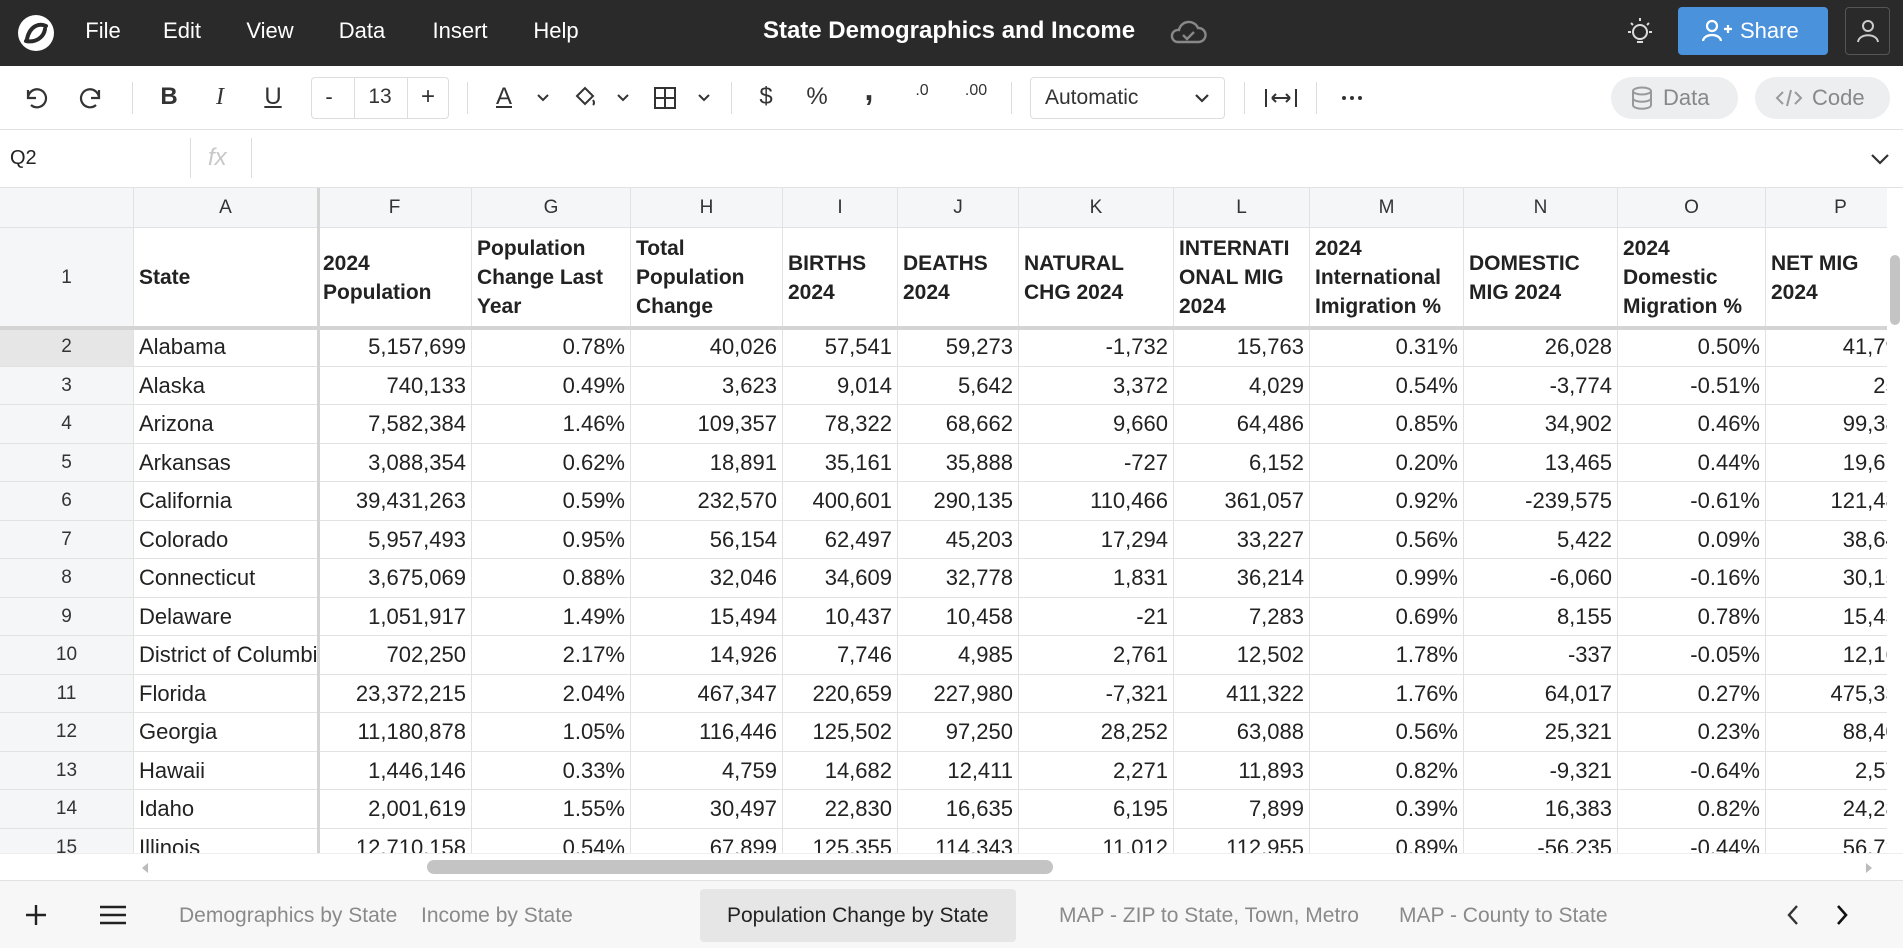 The width and height of the screenshot is (1903, 949). Describe the element at coordinates (1096, 655) in the screenshot. I see `cell: 2,761` at that location.